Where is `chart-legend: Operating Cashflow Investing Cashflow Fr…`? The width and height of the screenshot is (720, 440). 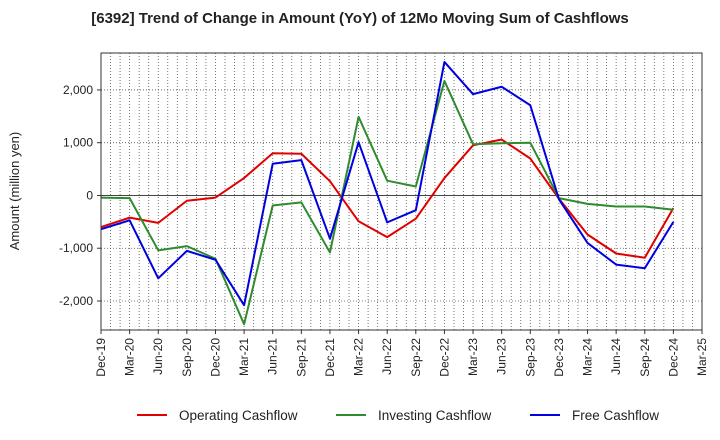
chart-legend: Operating Cashflow Investing Cashflow Fr… is located at coordinates (360, 415).